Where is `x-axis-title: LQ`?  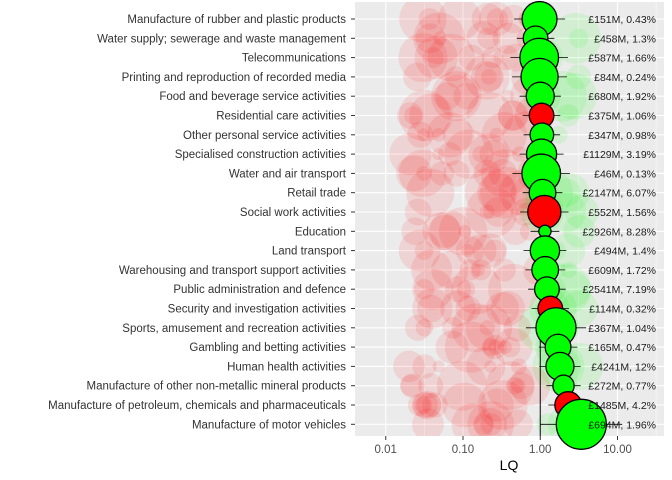
x-axis-title: LQ is located at coordinates (509, 465).